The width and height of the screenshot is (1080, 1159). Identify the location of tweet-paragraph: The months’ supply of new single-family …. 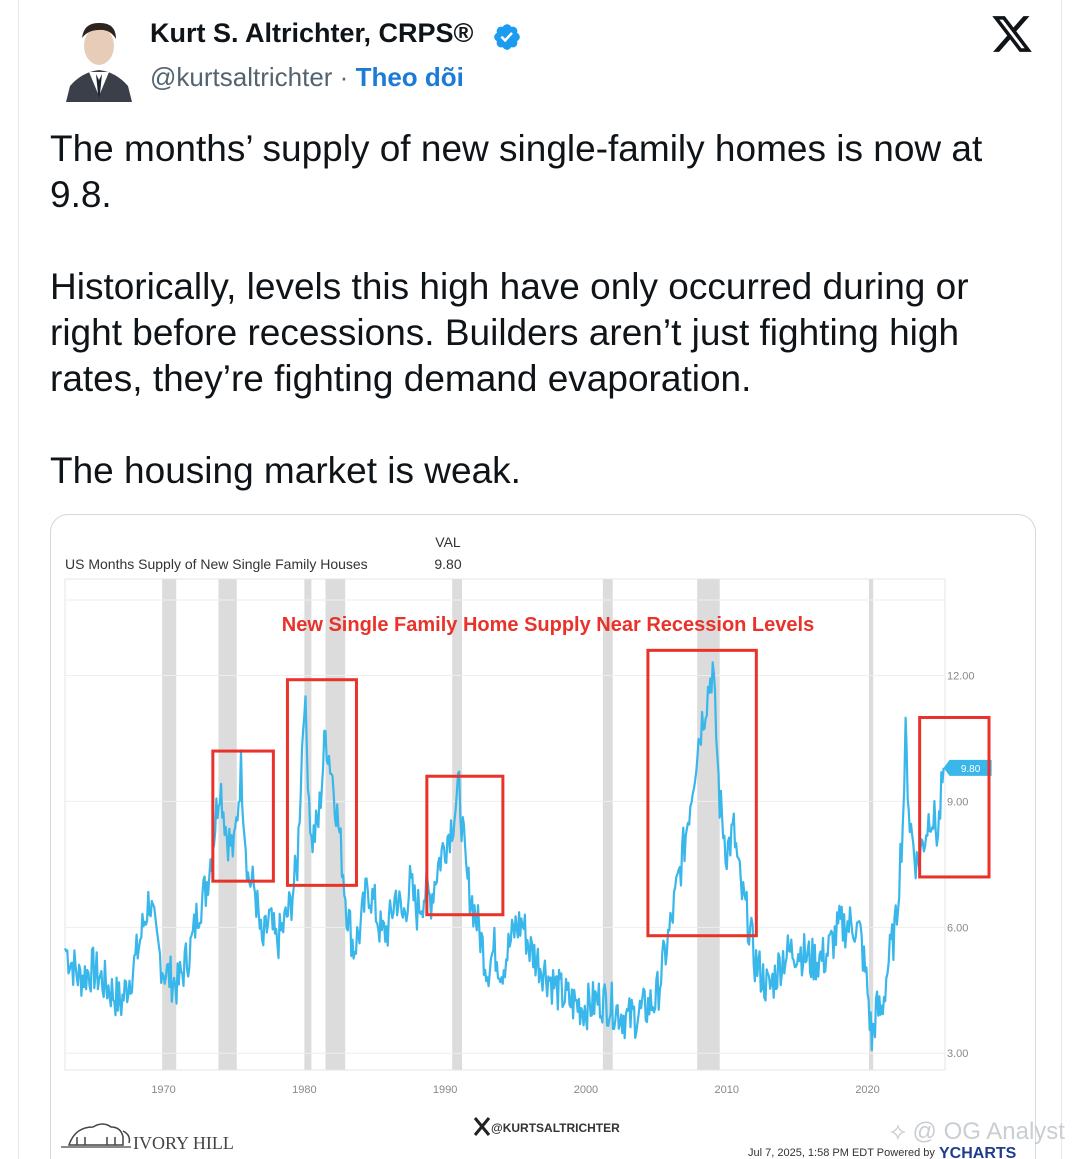
(516, 171).